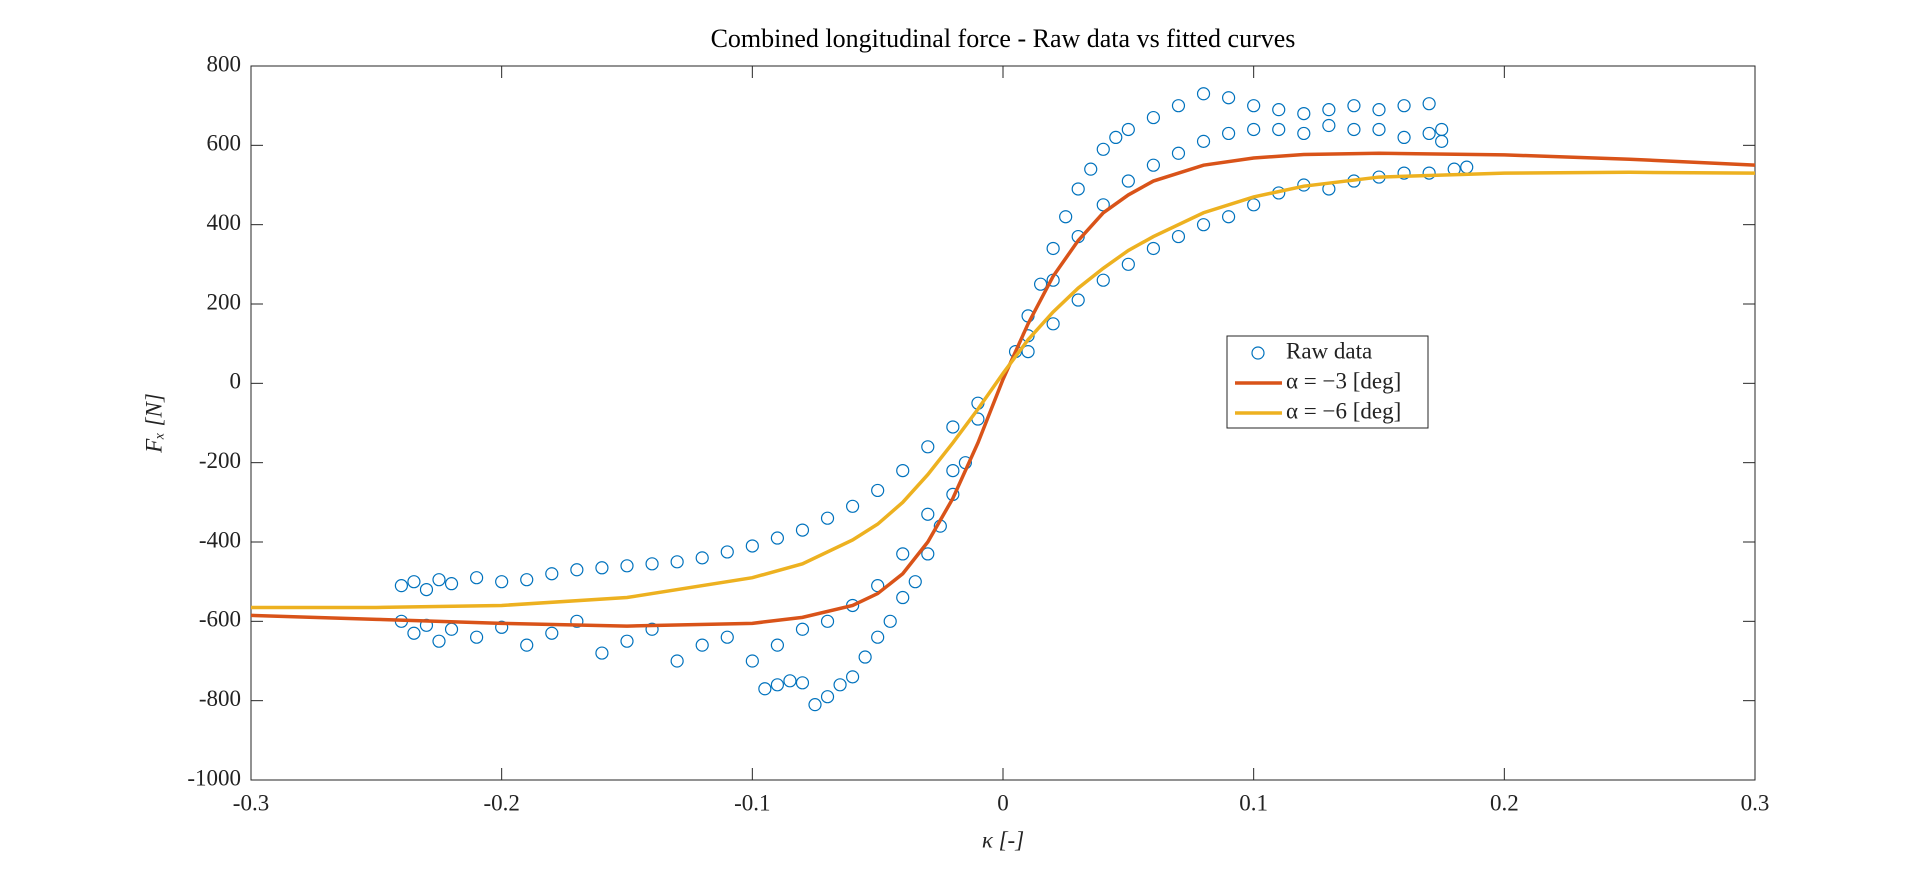  I want to click on x-tick-label: -0.3, so click(251, 802).